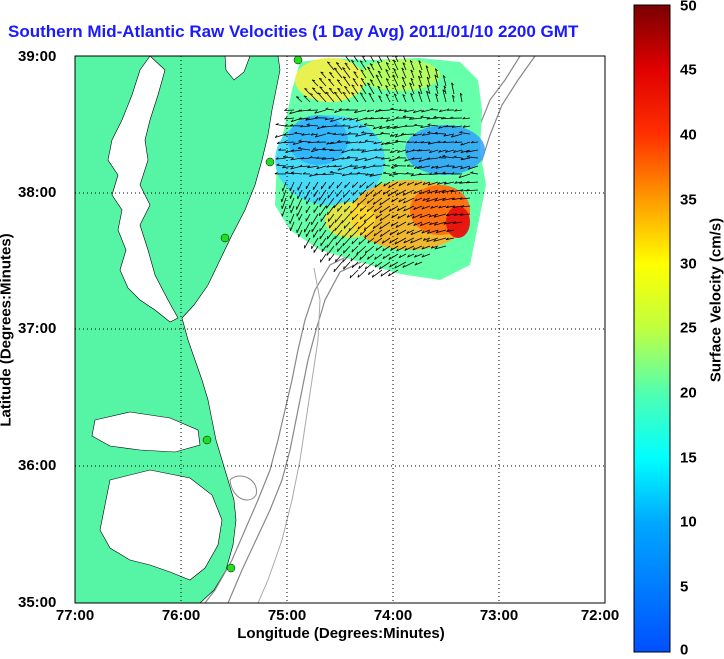 The height and width of the screenshot is (659, 724). Describe the element at coordinates (600, 615) in the screenshot. I see `xtick-label: 72:00` at that location.